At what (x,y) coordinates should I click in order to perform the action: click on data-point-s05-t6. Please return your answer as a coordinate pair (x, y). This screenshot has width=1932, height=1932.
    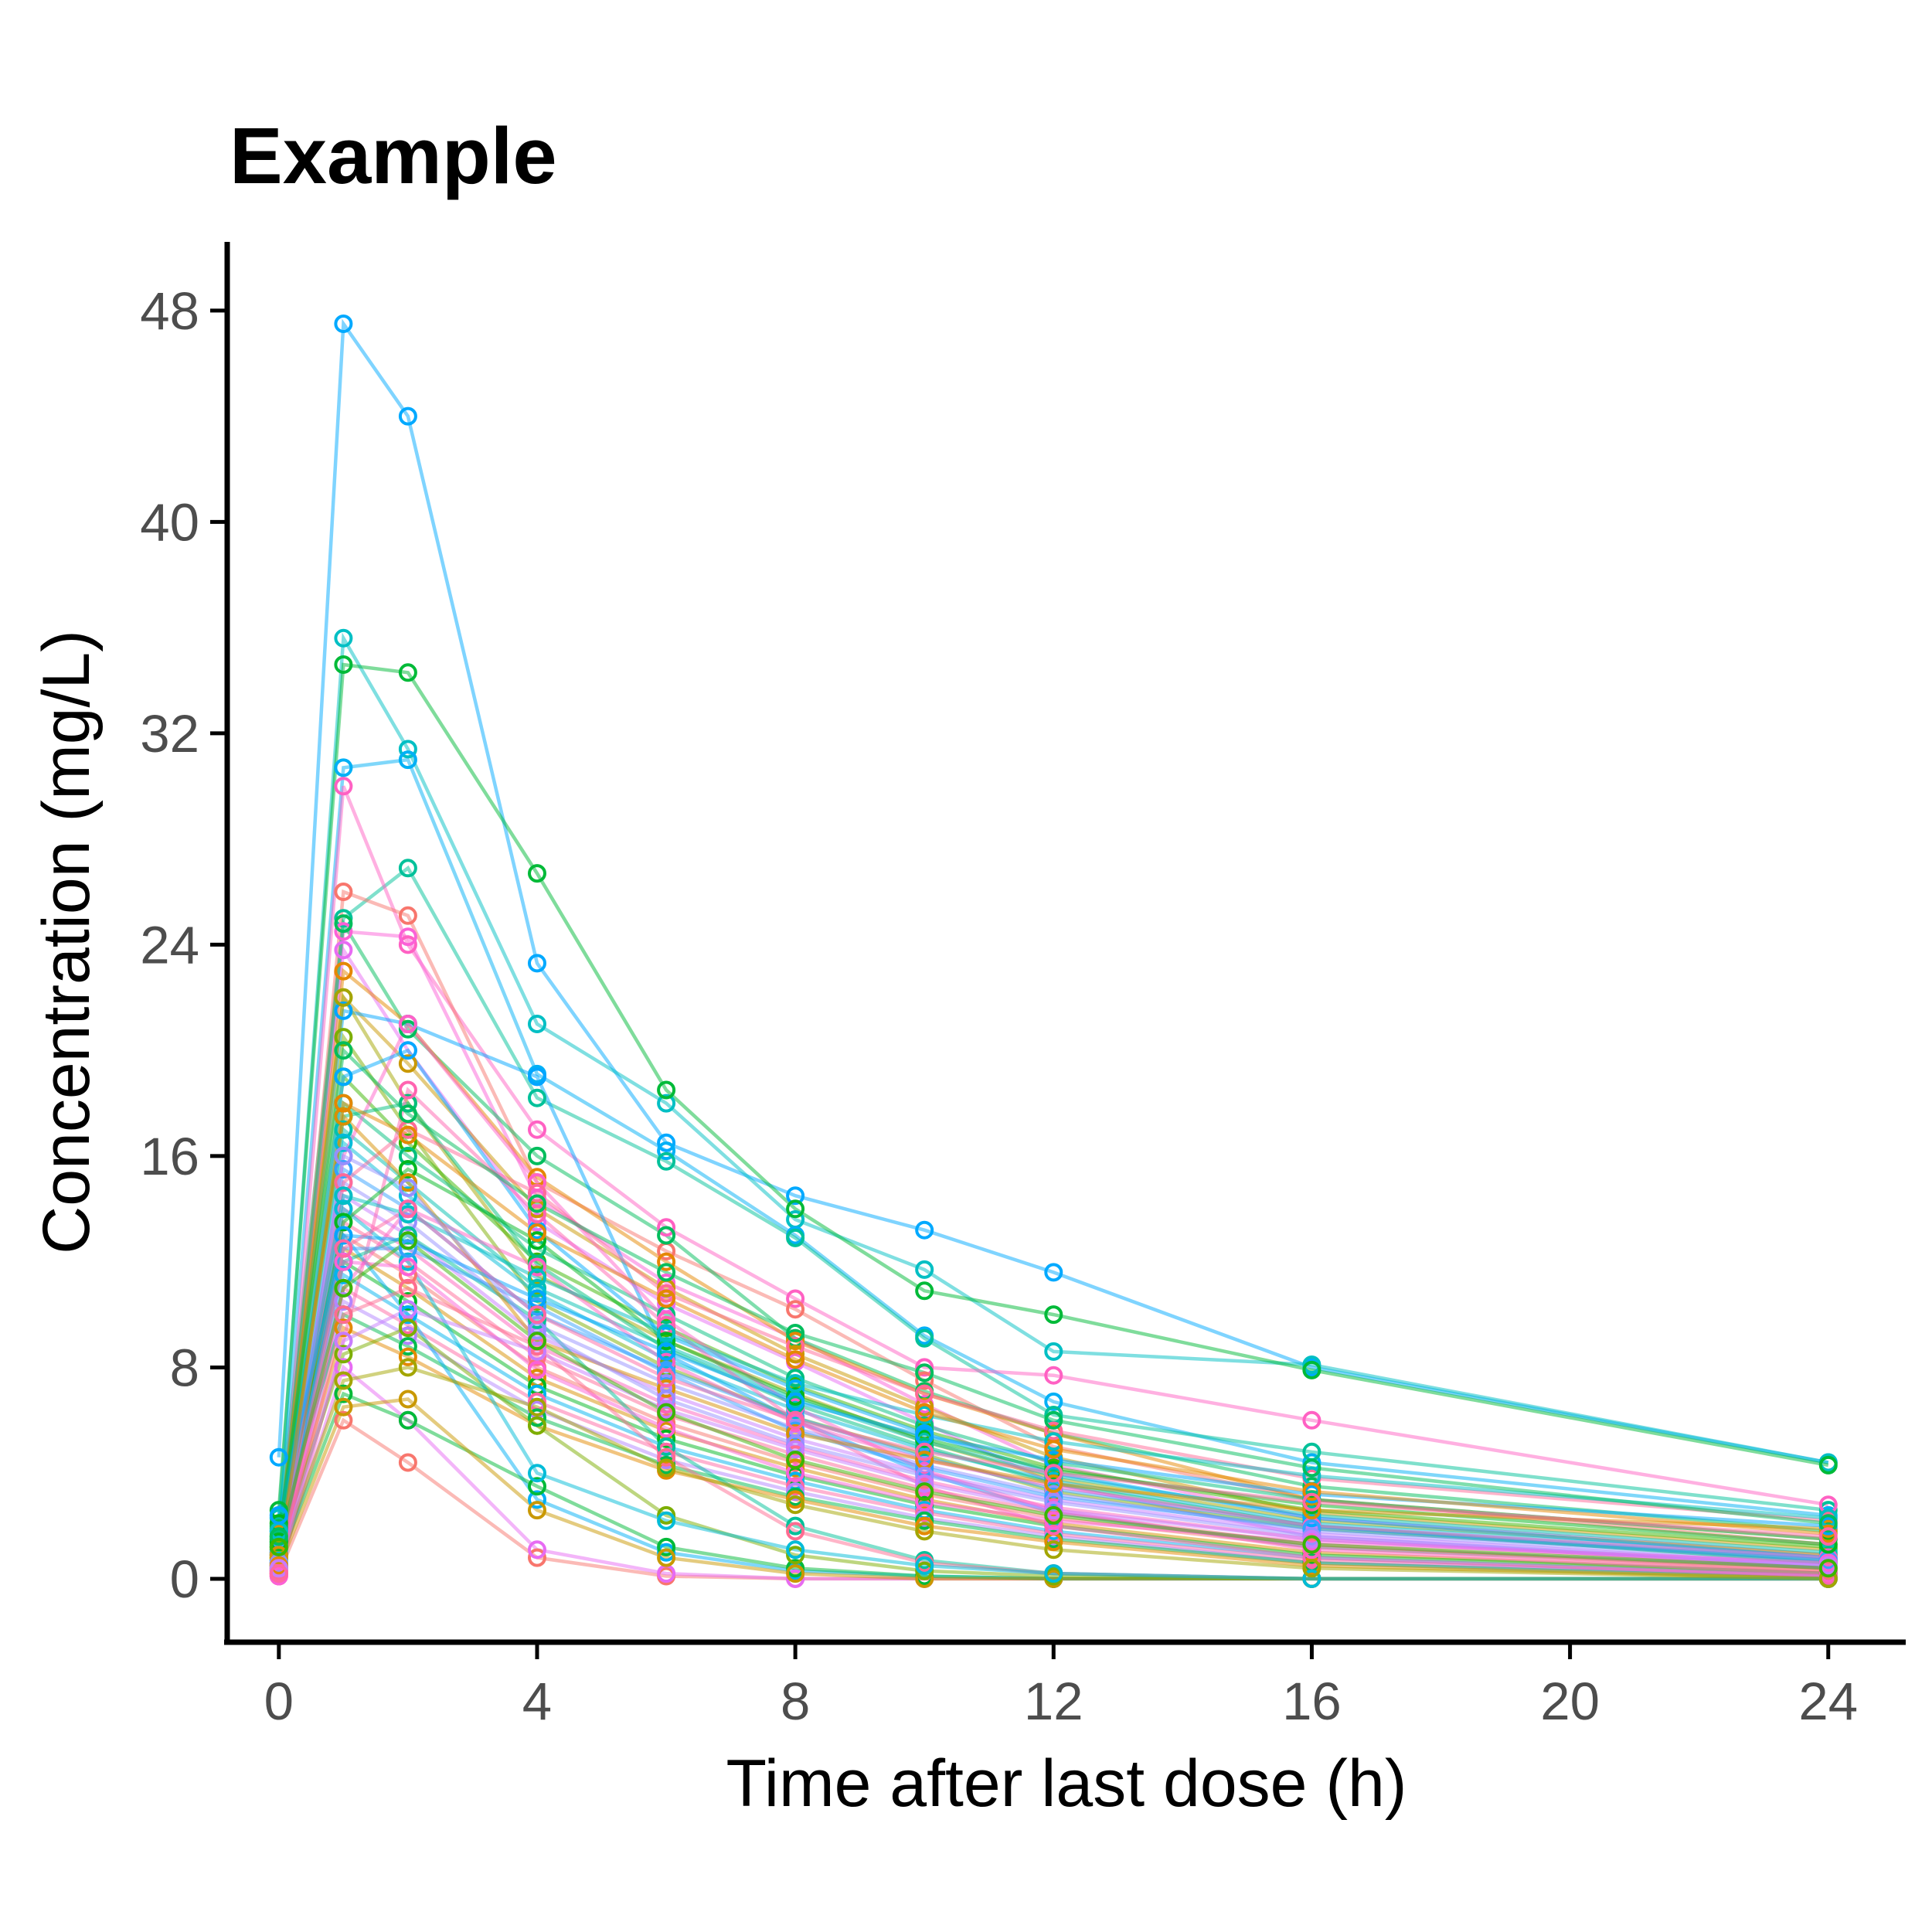
    Looking at the image, I should click on (667, 1161).